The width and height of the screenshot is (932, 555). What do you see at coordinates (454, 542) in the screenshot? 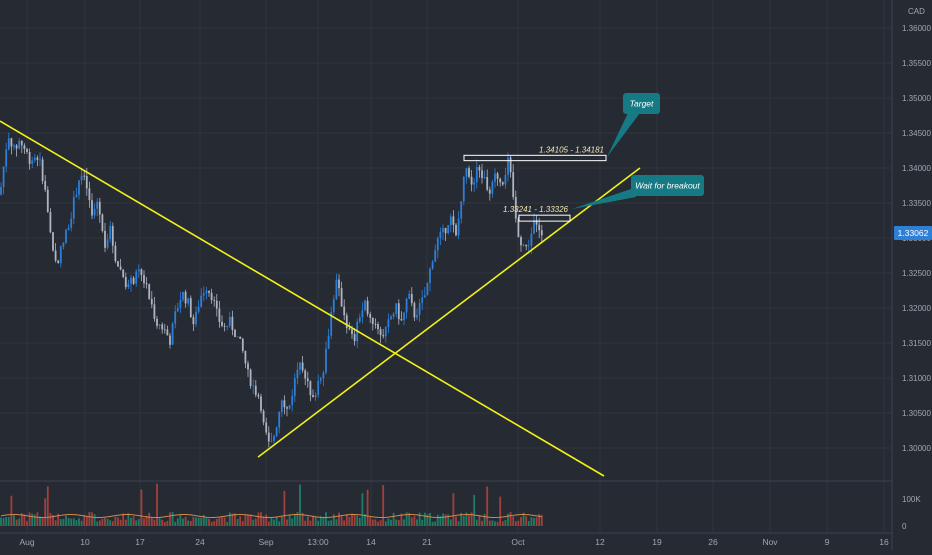
I see `time-axis: Aug 10 17 24 Sep 13:00 14 21 Oct 12 19 26 Nov 9 16` at bounding box center [454, 542].